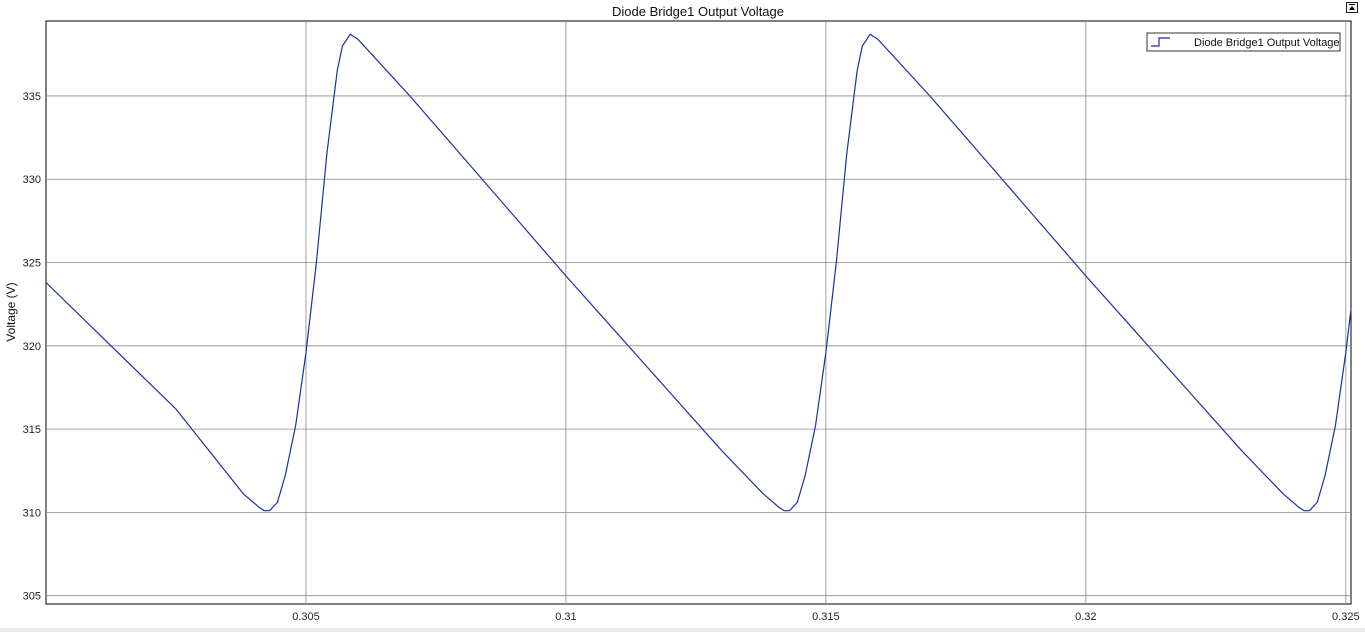  What do you see at coordinates (32, 97) in the screenshot?
I see `y-tick-label: 335` at bounding box center [32, 97].